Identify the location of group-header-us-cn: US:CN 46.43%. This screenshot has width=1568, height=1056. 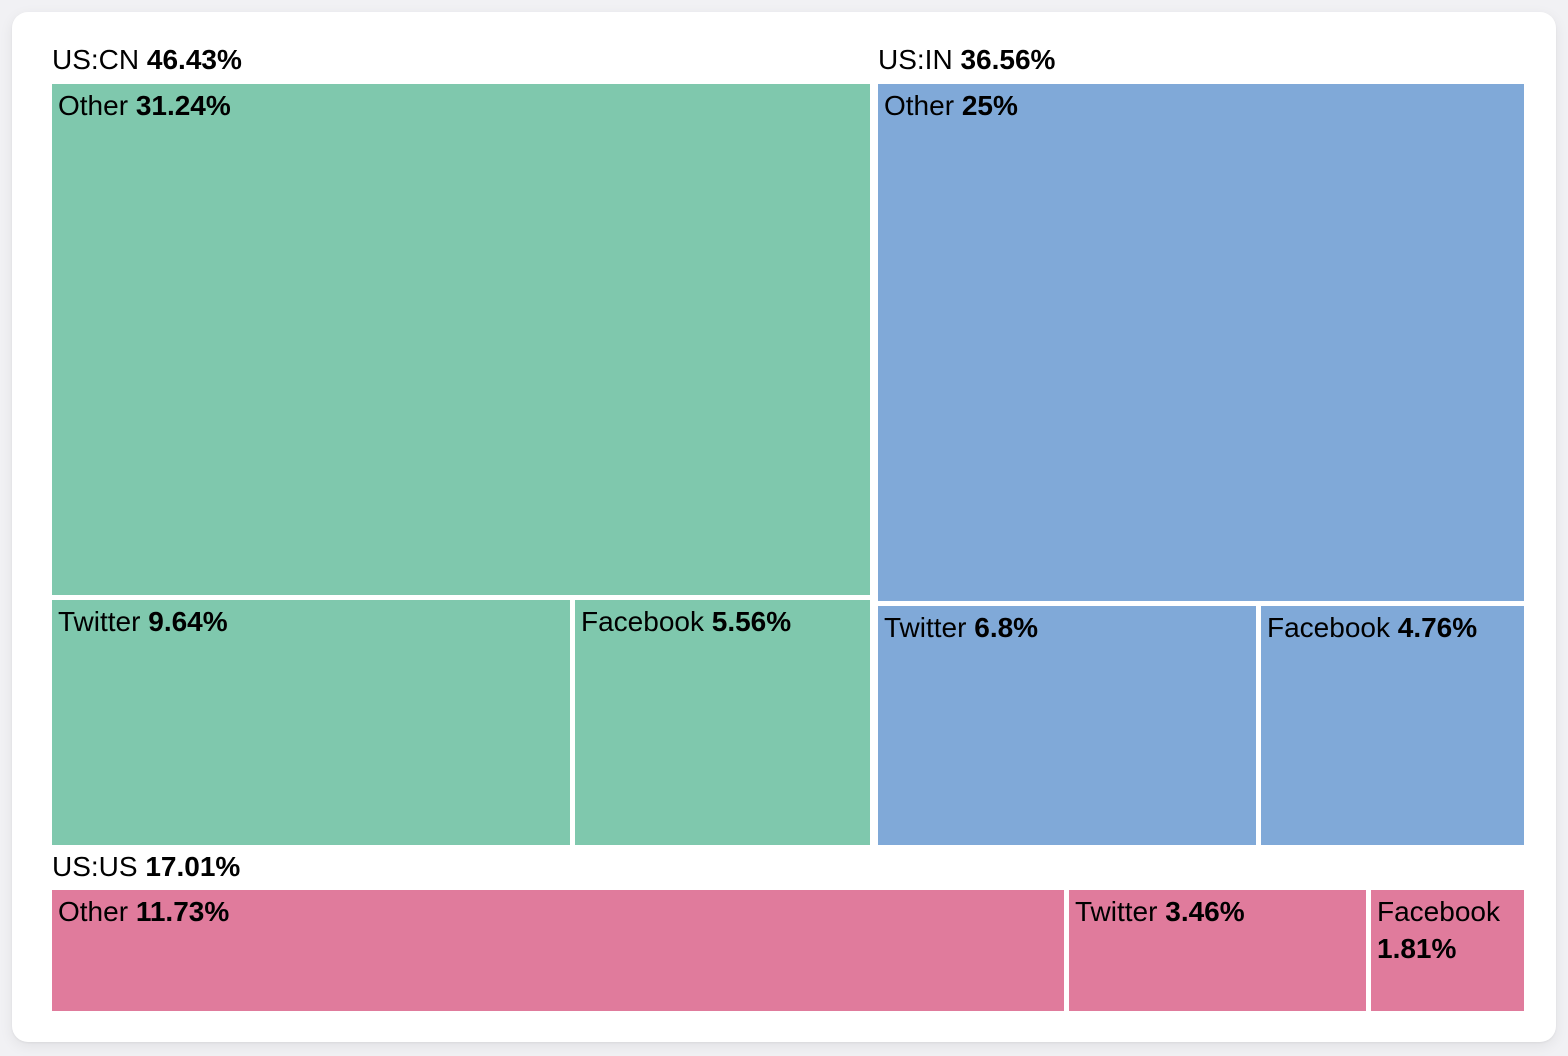
(147, 60).